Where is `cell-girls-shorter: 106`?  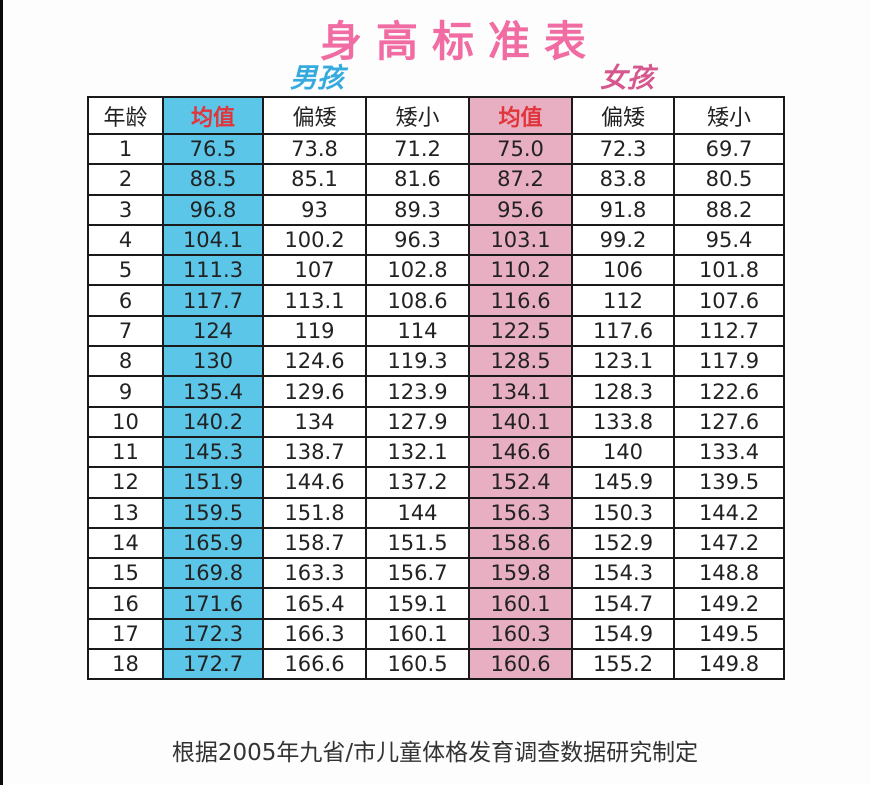 cell-girls-shorter: 106 is located at coordinates (623, 270).